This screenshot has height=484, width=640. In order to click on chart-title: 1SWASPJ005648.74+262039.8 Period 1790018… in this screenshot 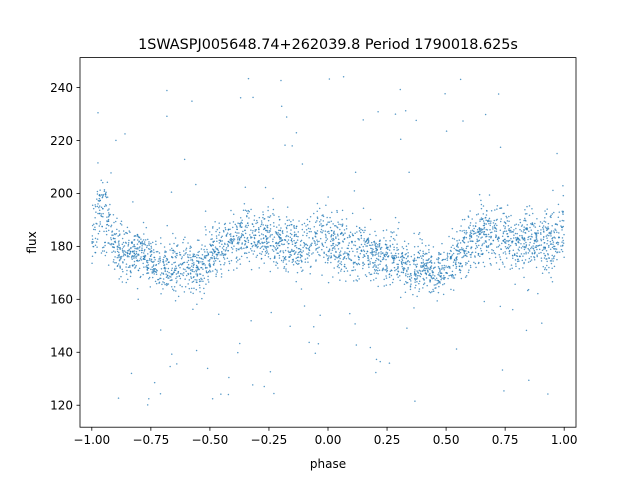, I will do `click(328, 45)`.